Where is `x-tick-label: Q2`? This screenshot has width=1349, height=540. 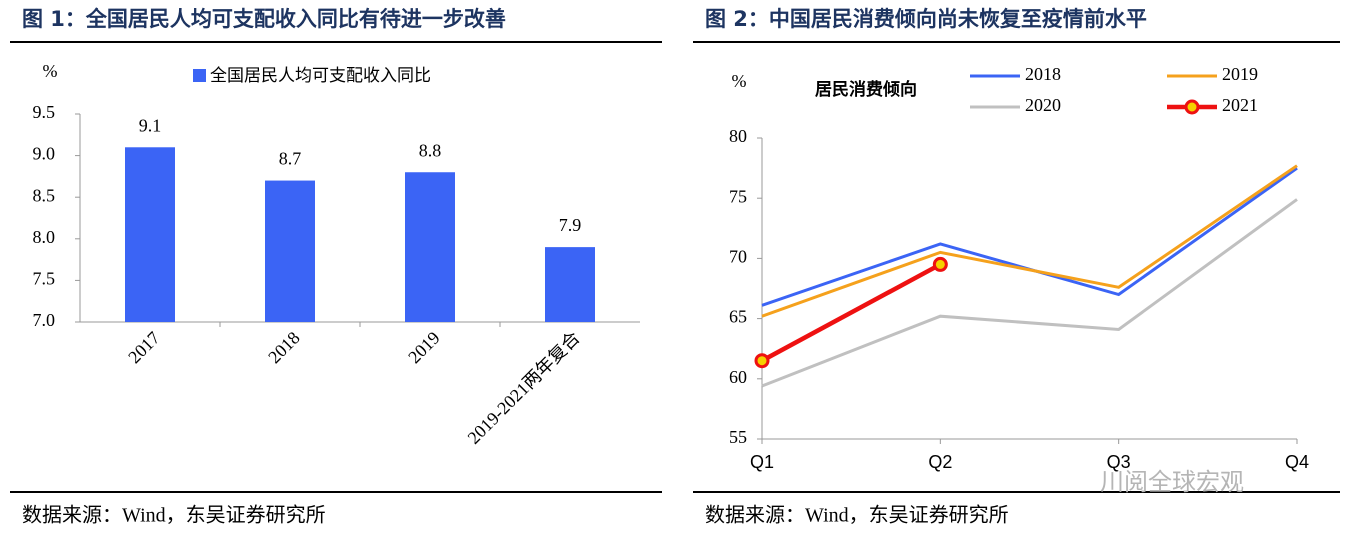
x-tick-label: Q2 is located at coordinates (940, 462).